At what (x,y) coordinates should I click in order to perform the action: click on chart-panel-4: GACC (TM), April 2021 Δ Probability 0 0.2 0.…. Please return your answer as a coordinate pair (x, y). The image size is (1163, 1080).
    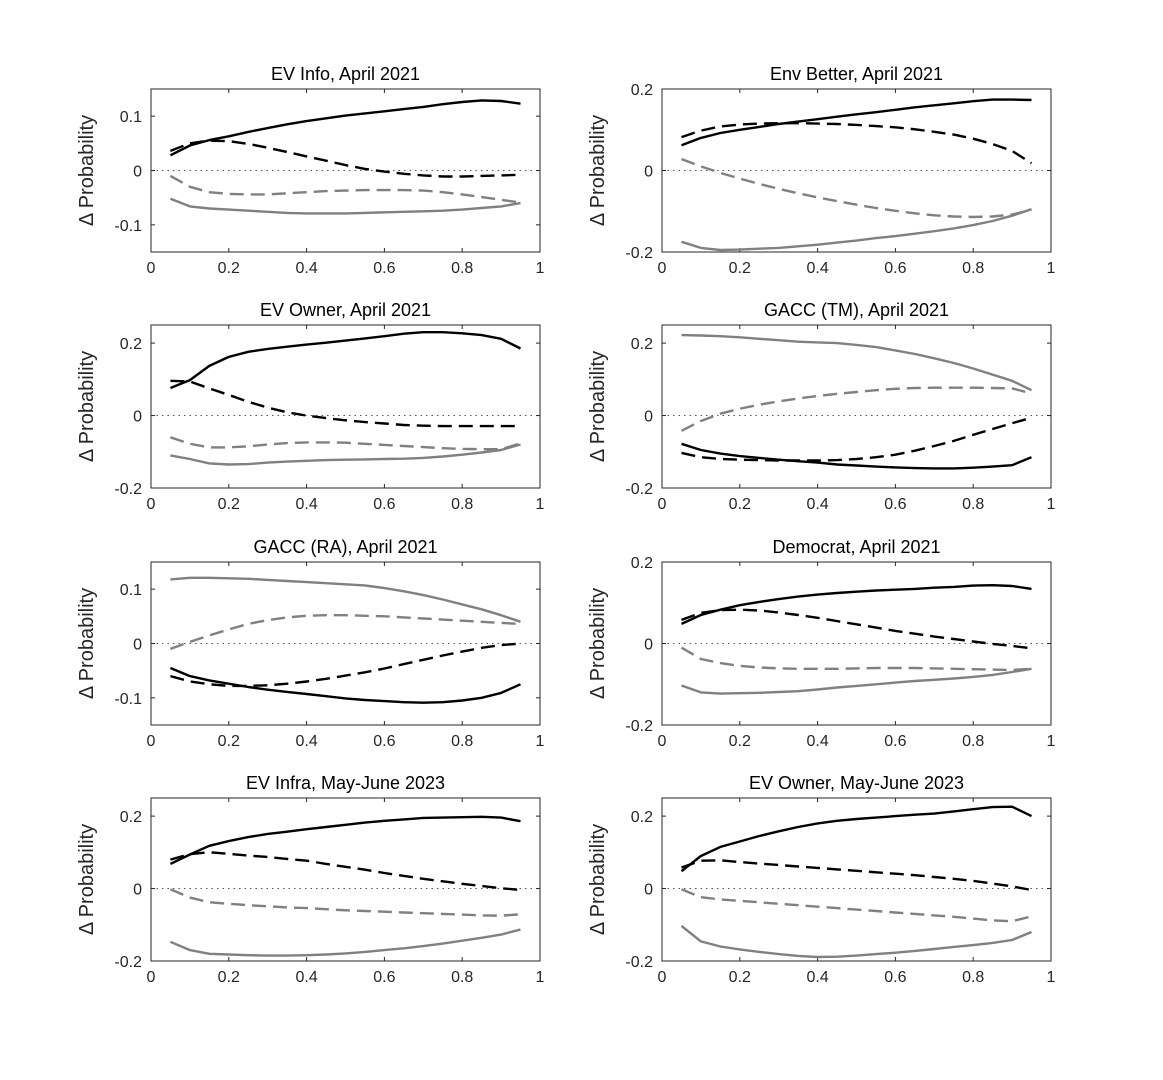
    Looking at the image, I should click on (821, 406).